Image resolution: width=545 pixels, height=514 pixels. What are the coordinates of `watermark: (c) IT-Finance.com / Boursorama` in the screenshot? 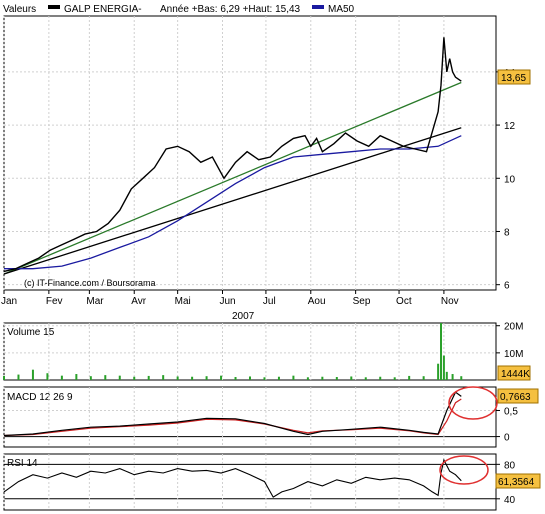 It's located at (90, 283).